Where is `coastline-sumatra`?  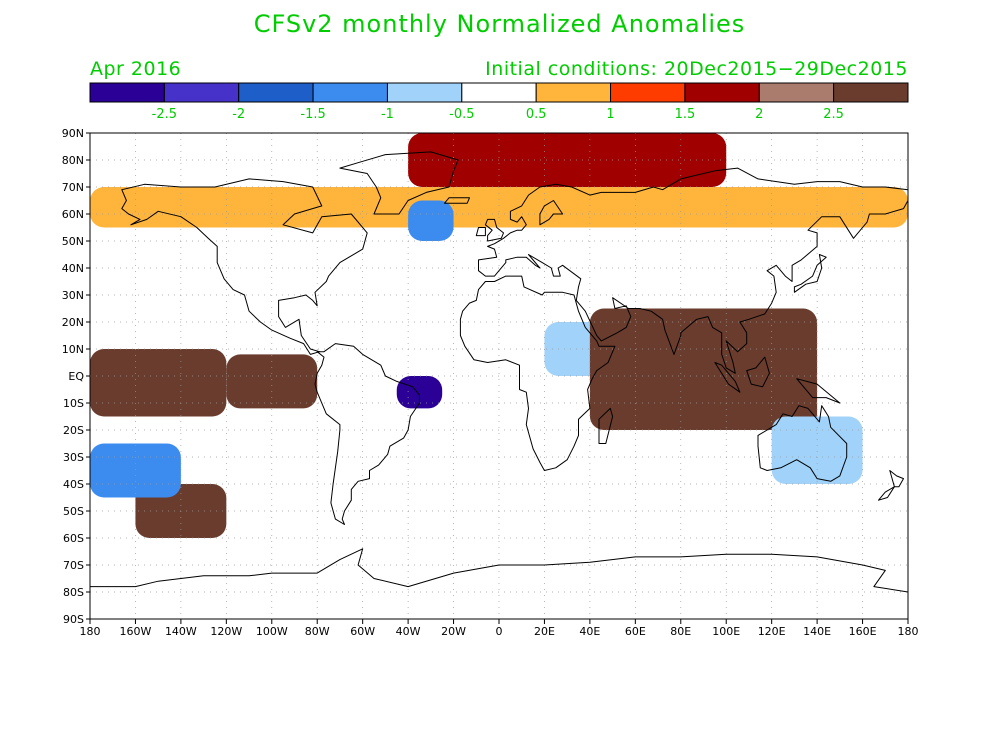
coastline-sumatra is located at coordinates (727, 377).